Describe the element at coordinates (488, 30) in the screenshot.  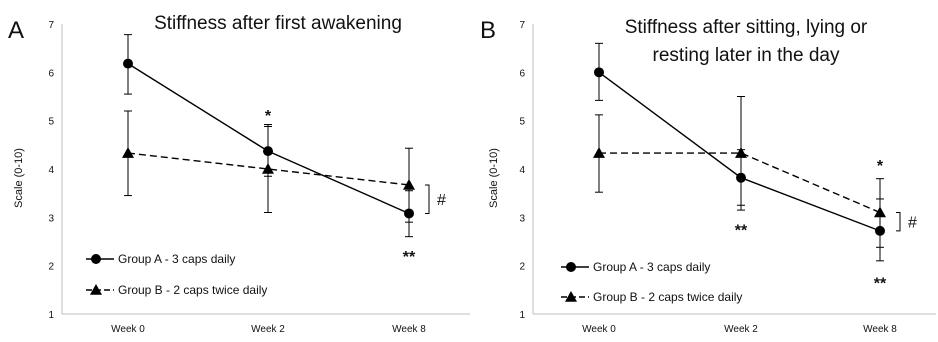
I see `panel-letter-b: B` at that location.